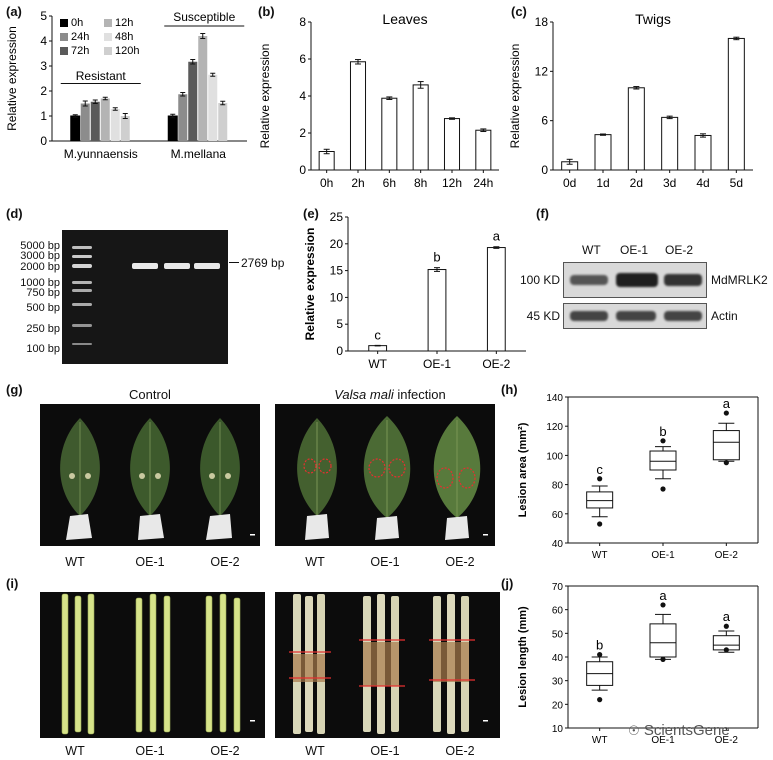 The width and height of the screenshot is (773, 760). Describe the element at coordinates (637, 280) in the screenshot. I see `blot-band-oe1` at that location.